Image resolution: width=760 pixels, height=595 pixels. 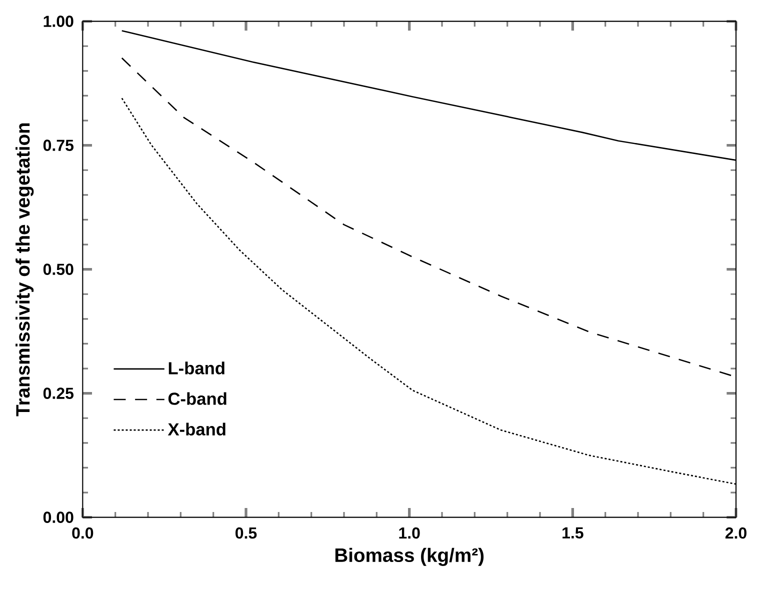 What do you see at coordinates (409, 533) in the screenshot?
I see `x-tick-label: 1.0` at bounding box center [409, 533].